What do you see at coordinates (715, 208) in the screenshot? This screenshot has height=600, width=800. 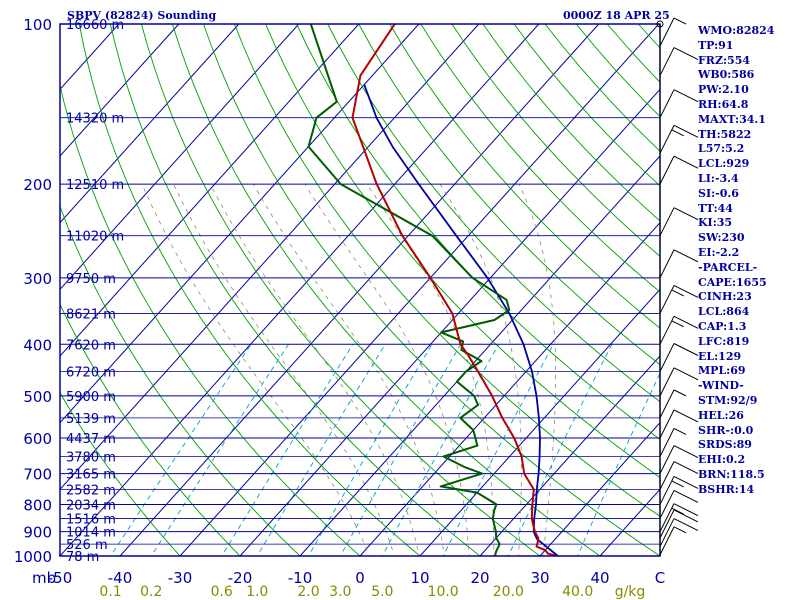 I see `sounding-index-item: TT:44` at bounding box center [715, 208].